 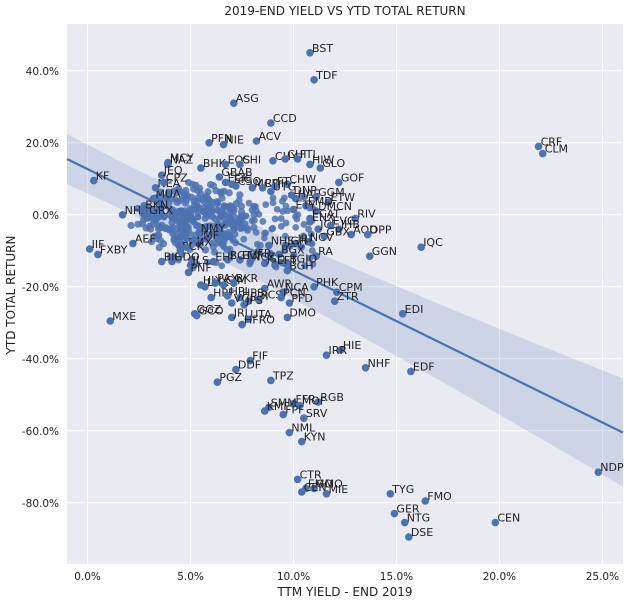 What do you see at coordinates (329, 398) in the screenshot?
I see `data-point: RGB` at bounding box center [329, 398].